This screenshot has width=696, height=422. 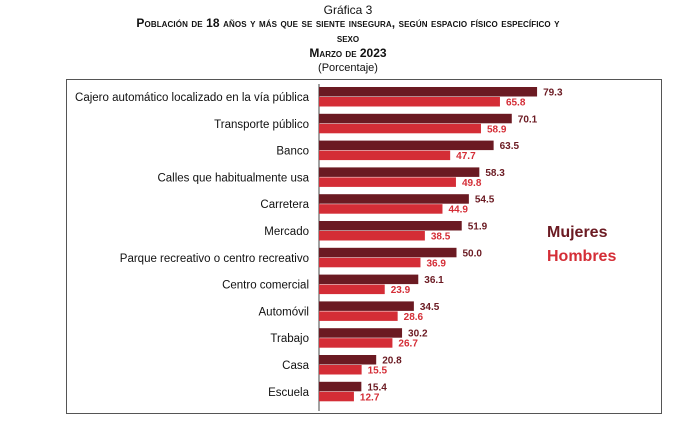 What do you see at coordinates (582, 256) in the screenshot?
I see `legend-hombres: Hombres` at bounding box center [582, 256].